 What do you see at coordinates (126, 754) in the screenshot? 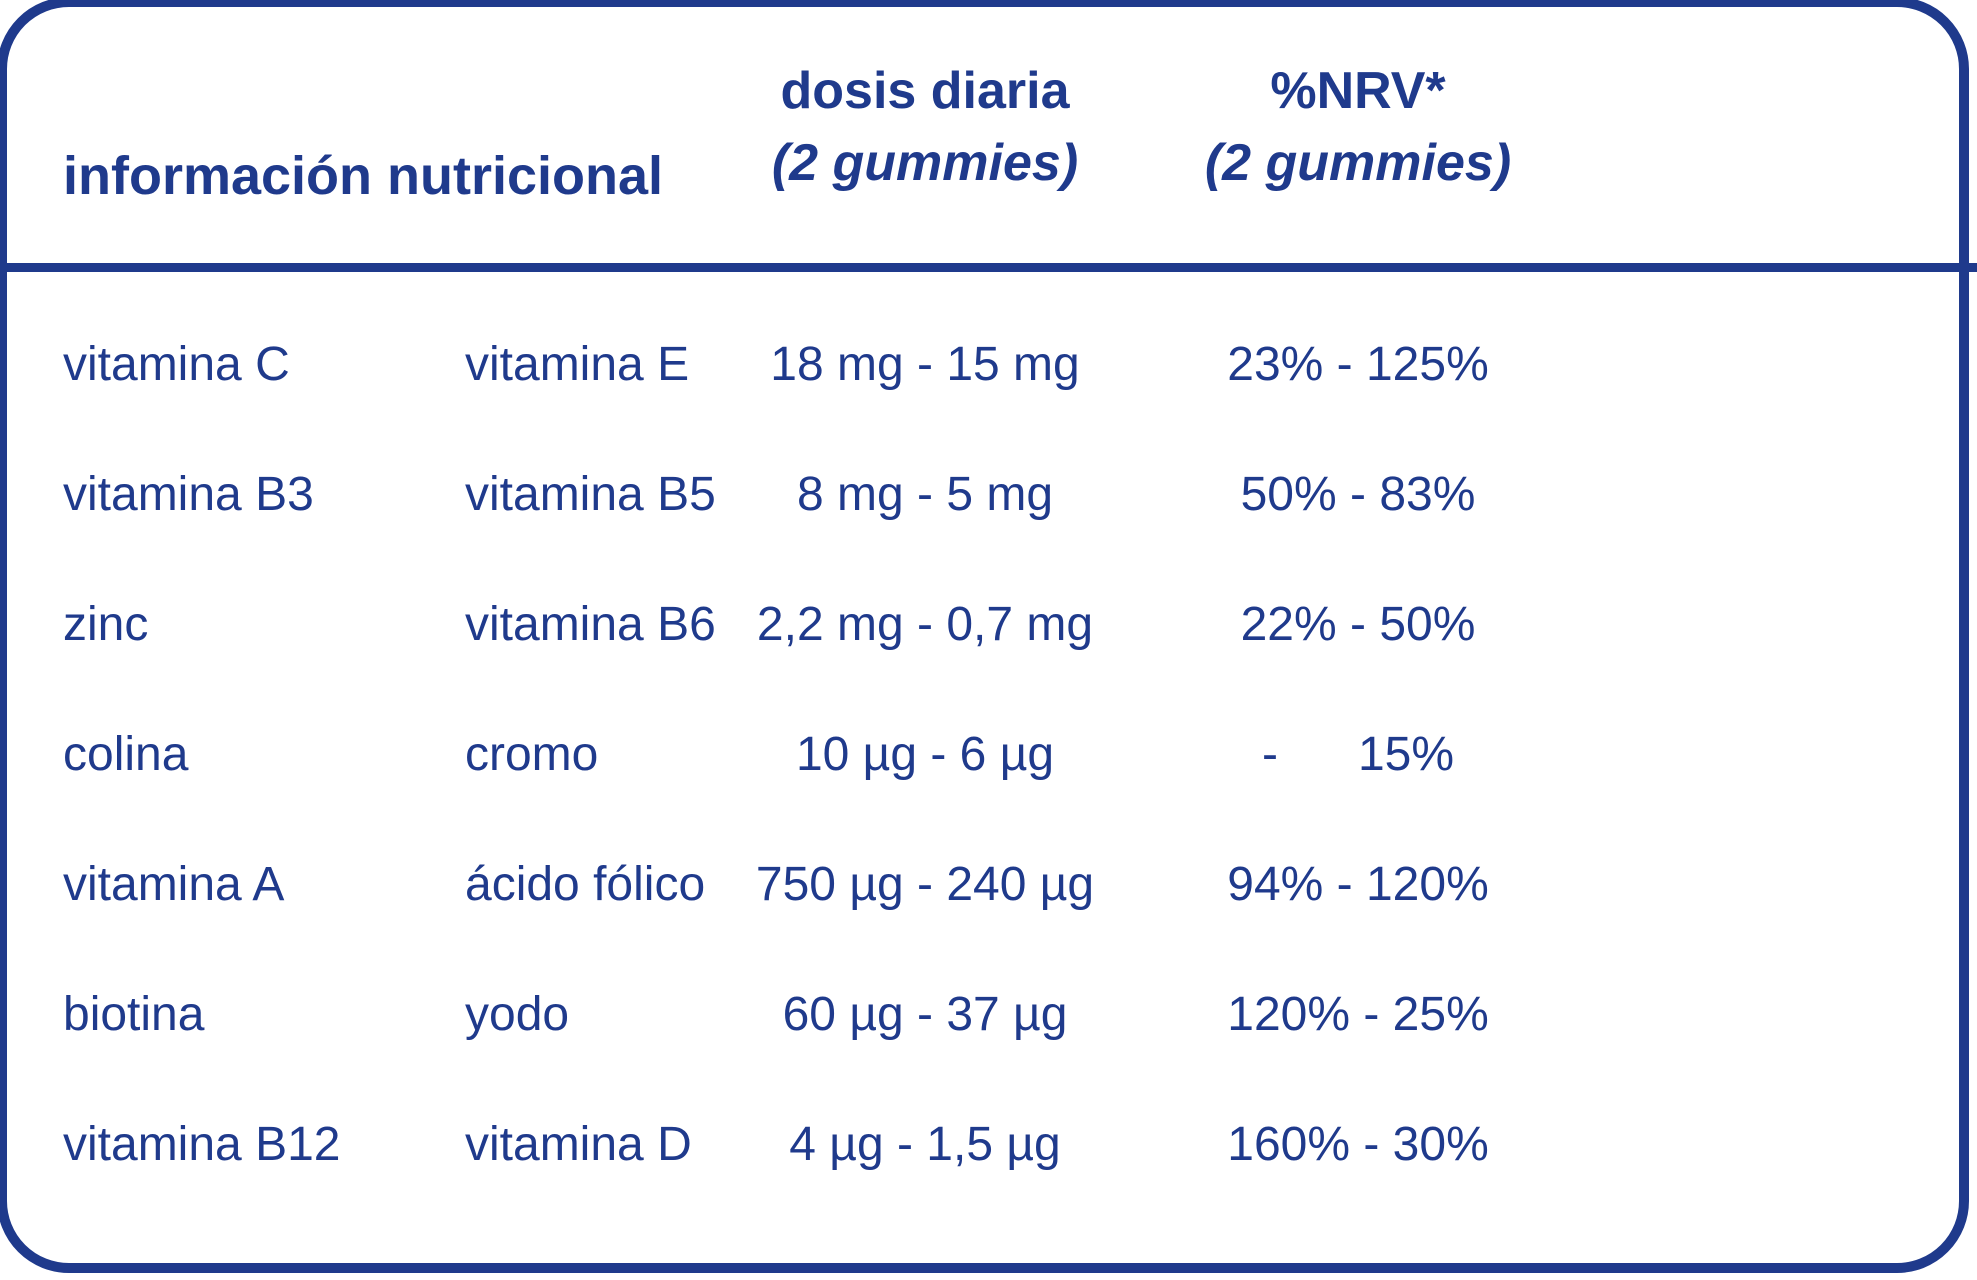
I see `nutrient-cell: colina` at bounding box center [126, 754].